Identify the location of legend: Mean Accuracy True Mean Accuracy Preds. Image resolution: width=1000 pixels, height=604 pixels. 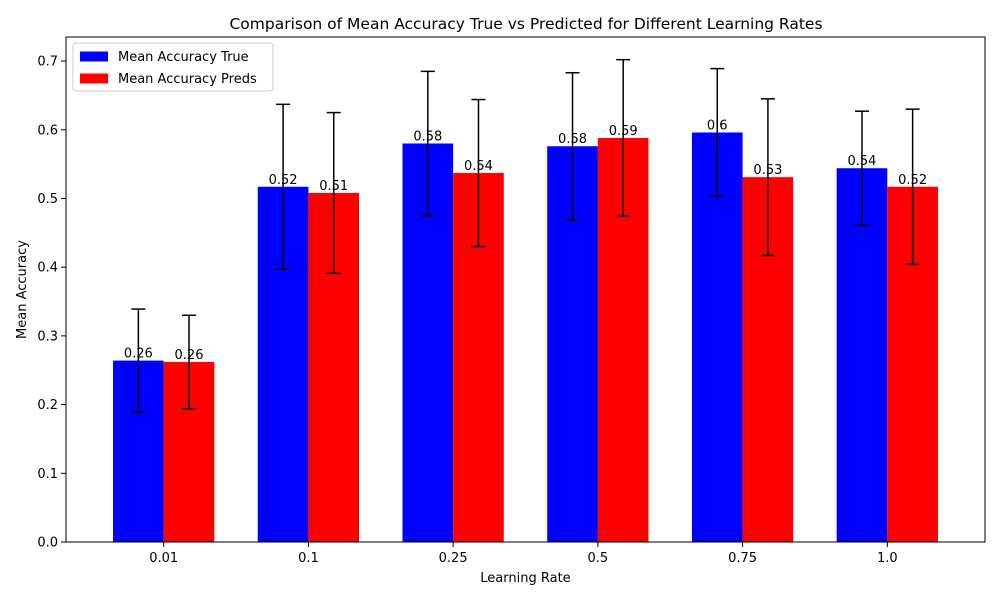
(173, 67).